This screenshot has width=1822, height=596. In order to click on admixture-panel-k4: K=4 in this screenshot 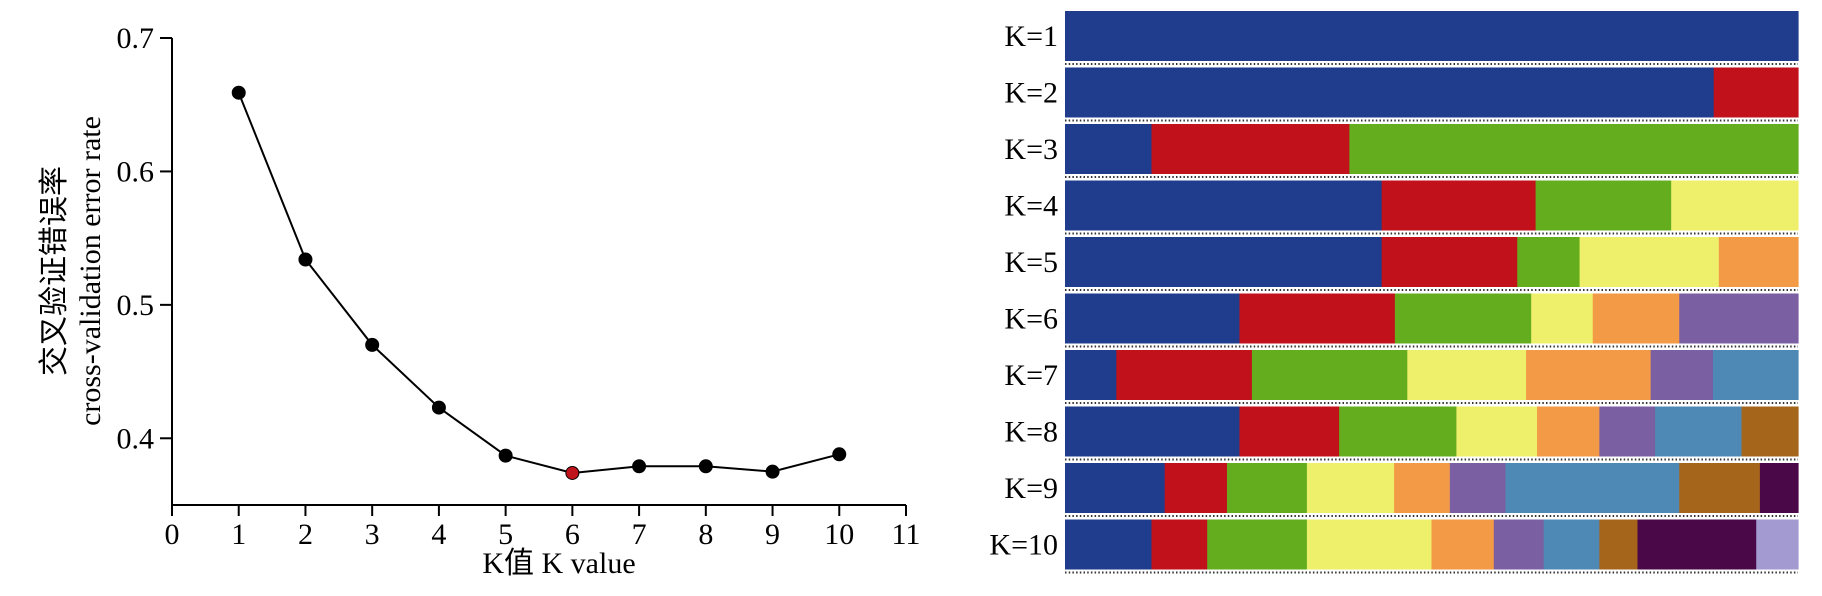, I will do `click(1401, 207)`.